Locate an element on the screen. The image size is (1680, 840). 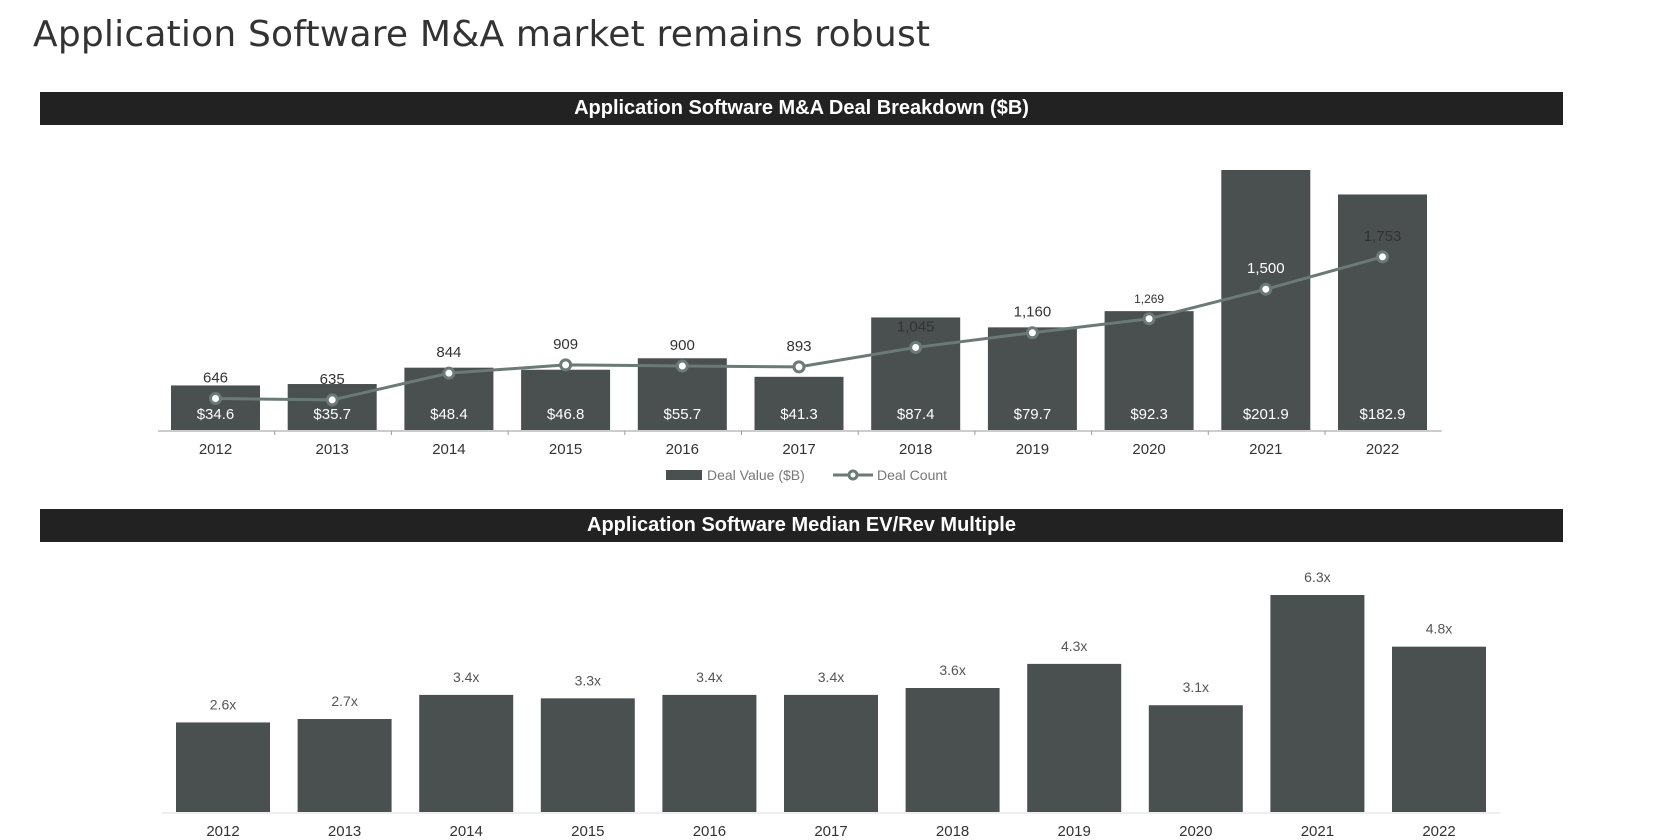
ev-rev-value-label: 3.3x is located at coordinates (588, 680).